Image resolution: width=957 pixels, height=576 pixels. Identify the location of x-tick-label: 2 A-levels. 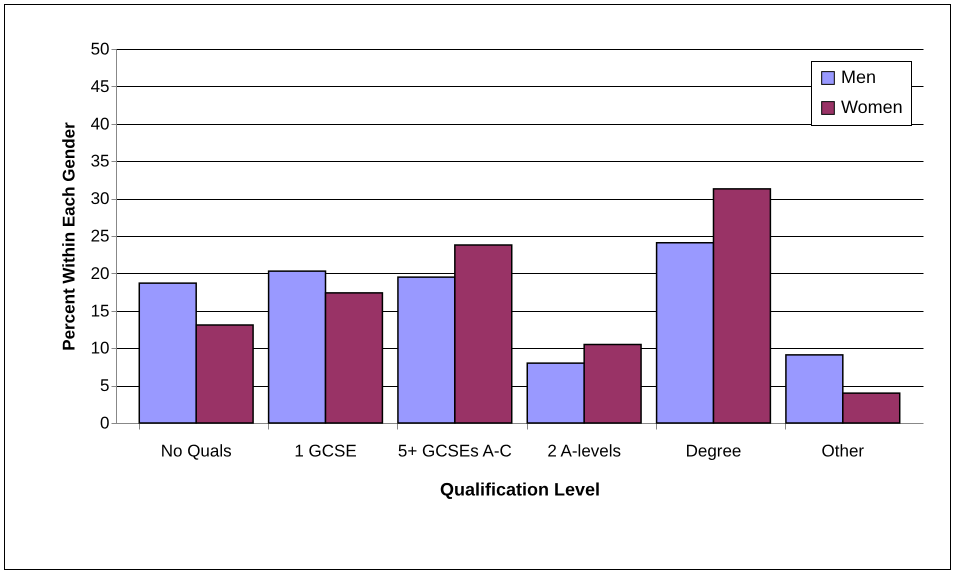
(584, 451).